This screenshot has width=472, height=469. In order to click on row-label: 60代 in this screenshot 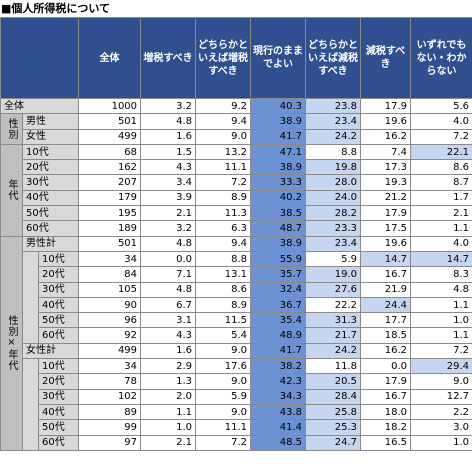, I will do `click(50, 228)`.